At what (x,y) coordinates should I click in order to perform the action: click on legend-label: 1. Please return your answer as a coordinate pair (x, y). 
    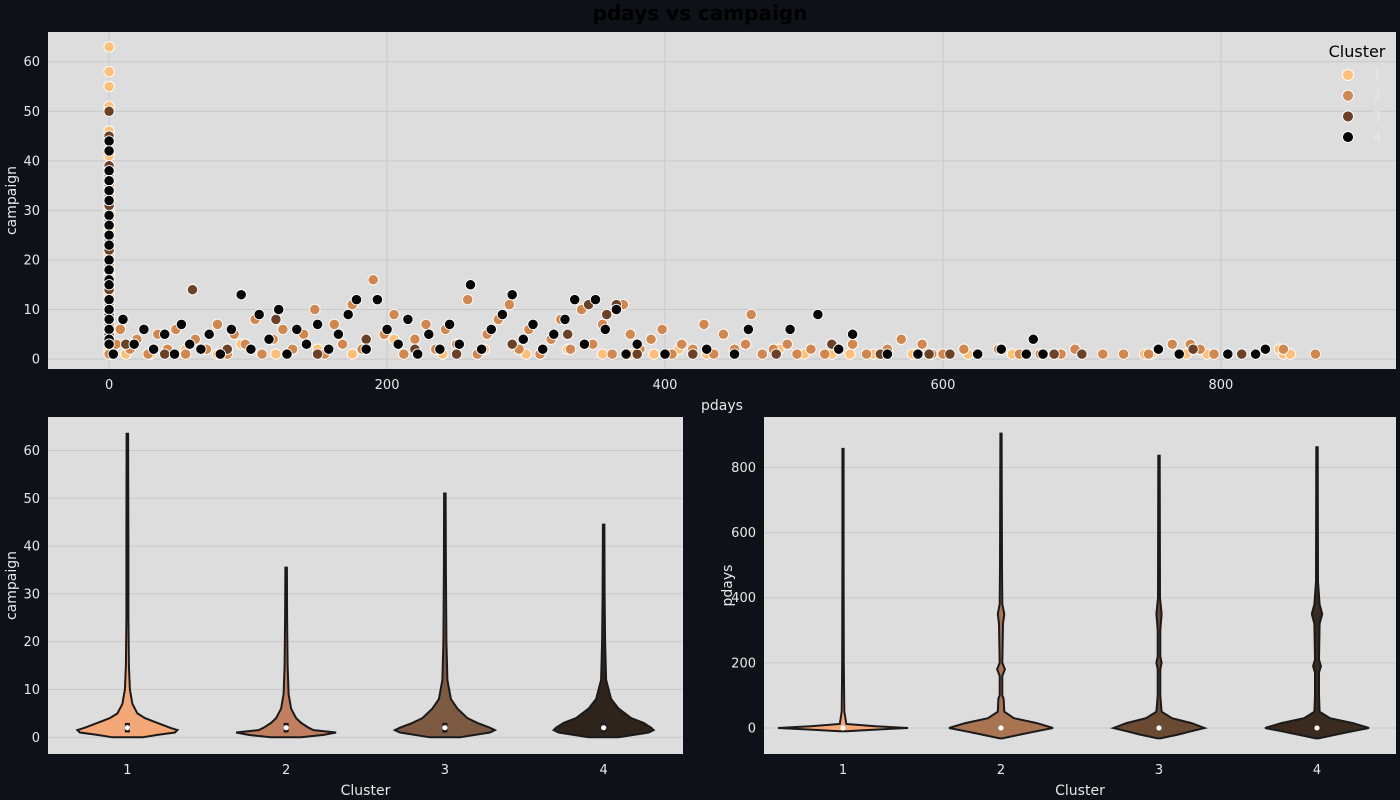
    Looking at the image, I should click on (1377, 76).